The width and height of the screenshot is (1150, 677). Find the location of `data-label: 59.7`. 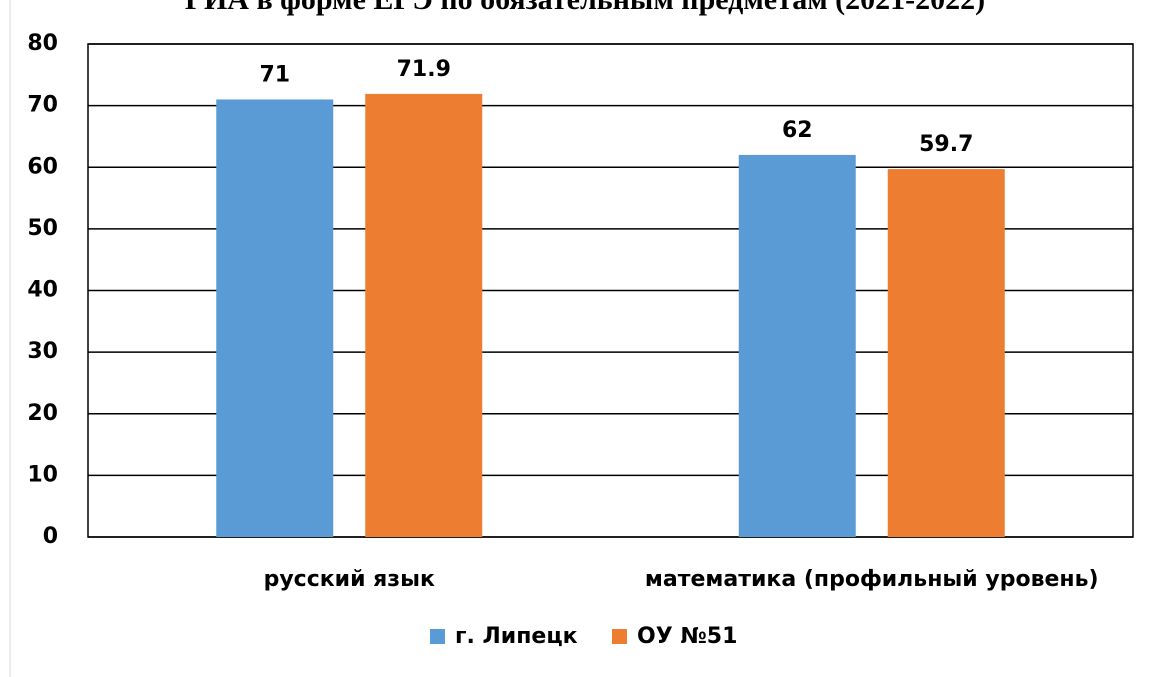

data-label: 59.7 is located at coordinates (946, 144).